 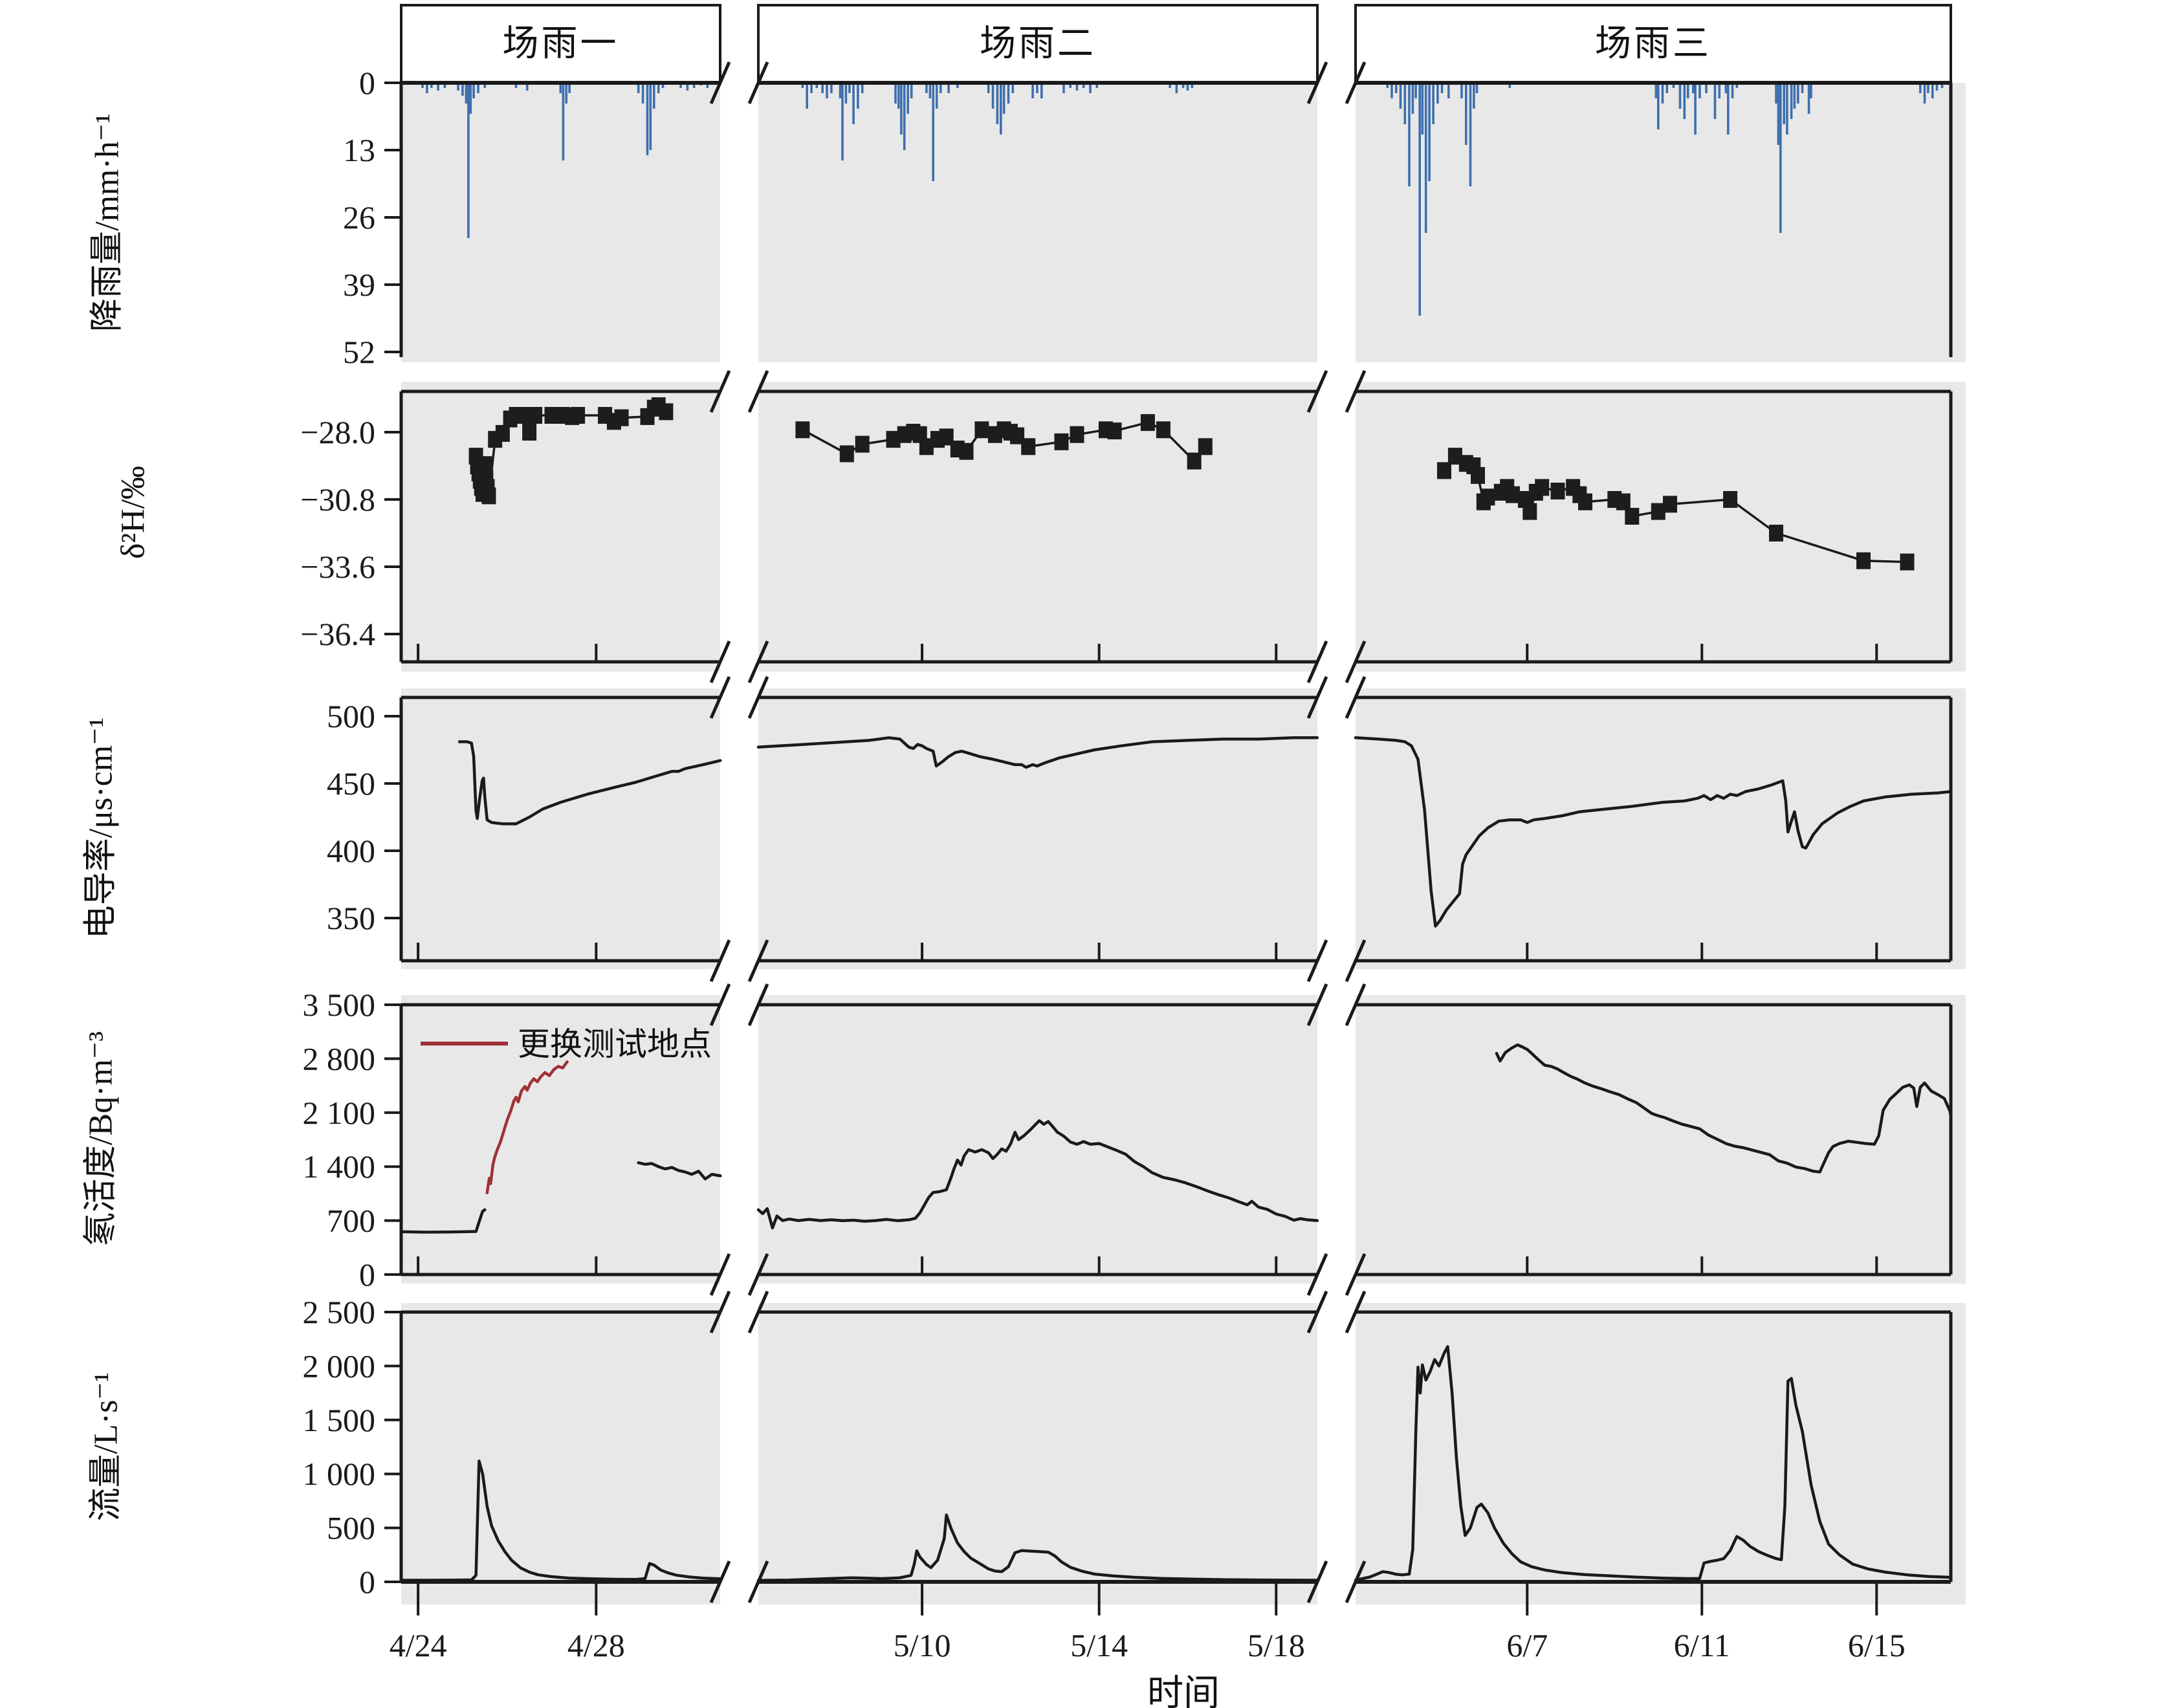 What do you see at coordinates (1653, 1463) in the screenshot?
I see `flow-line` at bounding box center [1653, 1463].